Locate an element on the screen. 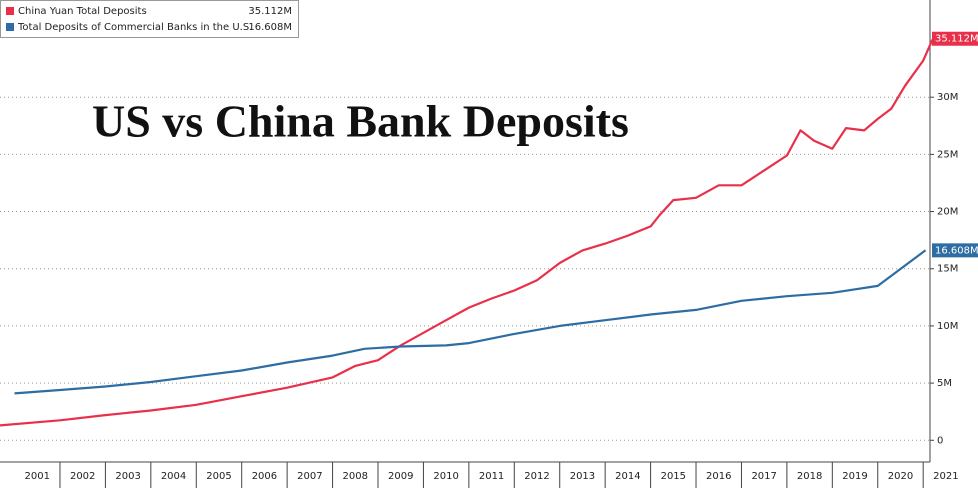 Image resolution: width=978 pixels, height=488 pixels. x-tick-label: 2020 is located at coordinates (900, 476).